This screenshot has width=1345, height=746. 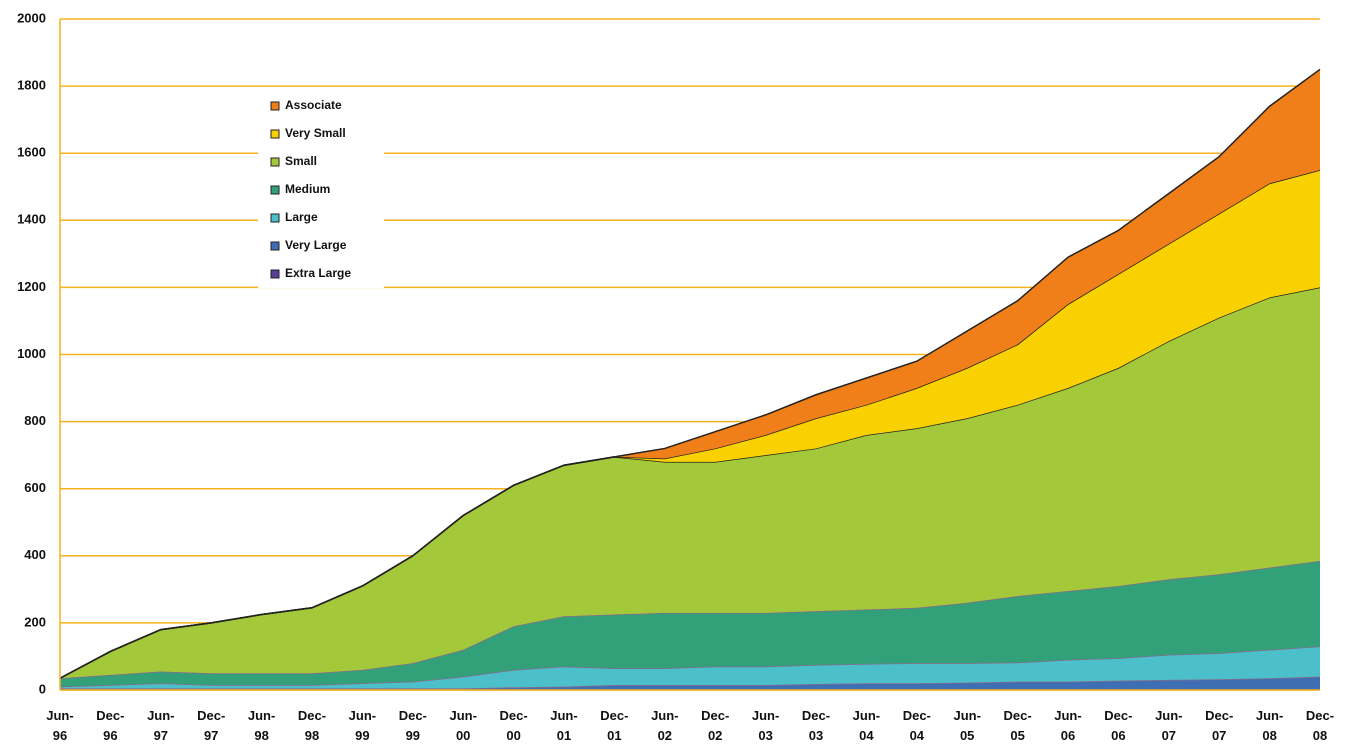 What do you see at coordinates (301, 217) in the screenshot?
I see `legend-label: Large` at bounding box center [301, 217].